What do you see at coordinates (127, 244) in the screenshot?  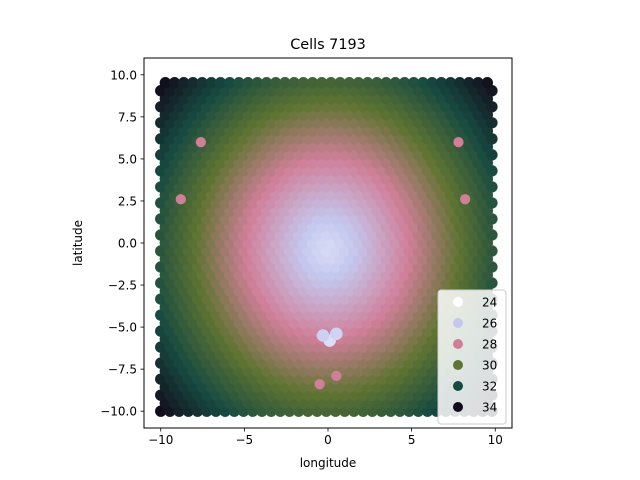 I see `y-tick-label: 0.0` at bounding box center [127, 244].